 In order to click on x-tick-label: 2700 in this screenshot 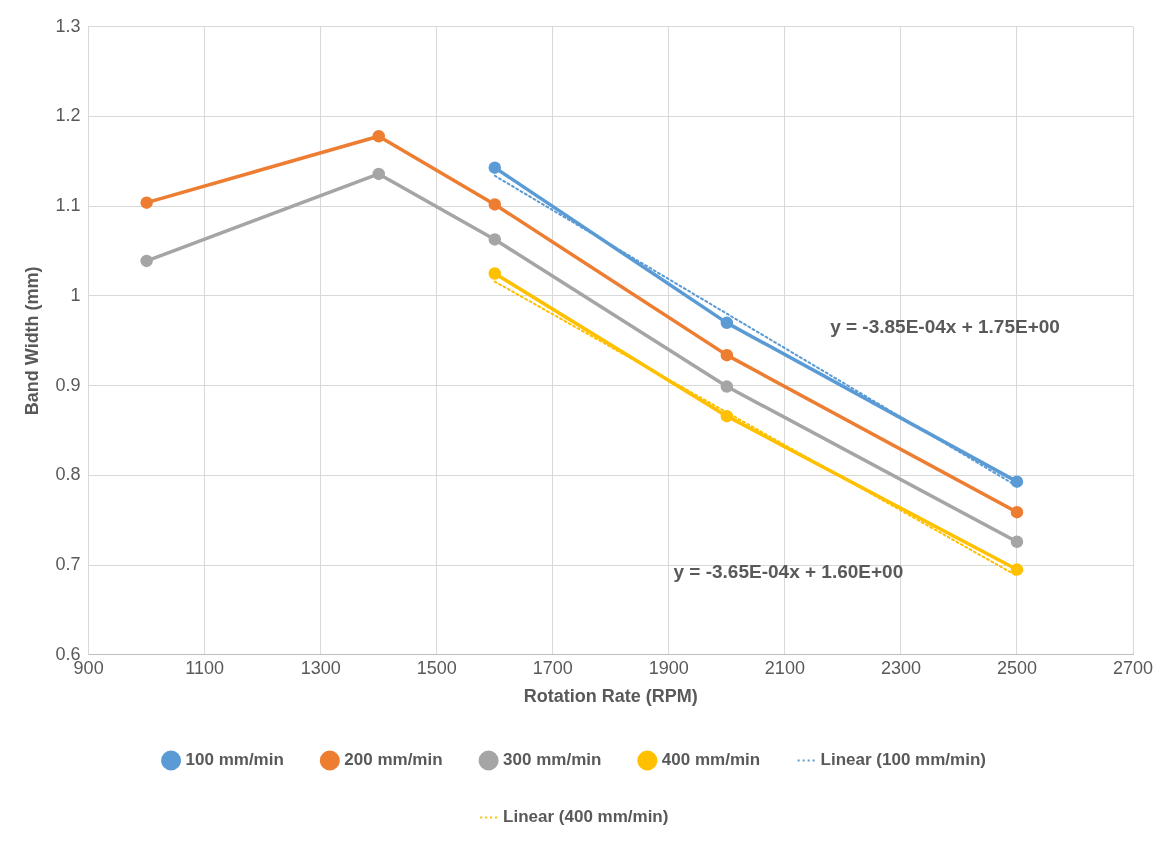, I will do `click(1133, 667)`.